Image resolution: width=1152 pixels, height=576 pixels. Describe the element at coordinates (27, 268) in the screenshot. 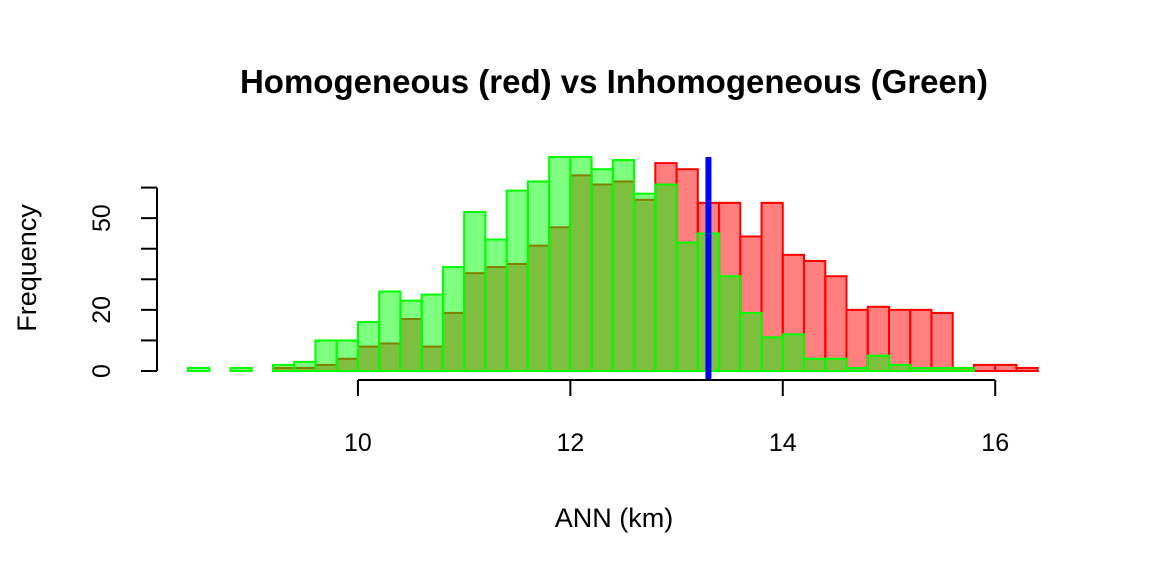

I see `y-axis-label: Frequency` at that location.